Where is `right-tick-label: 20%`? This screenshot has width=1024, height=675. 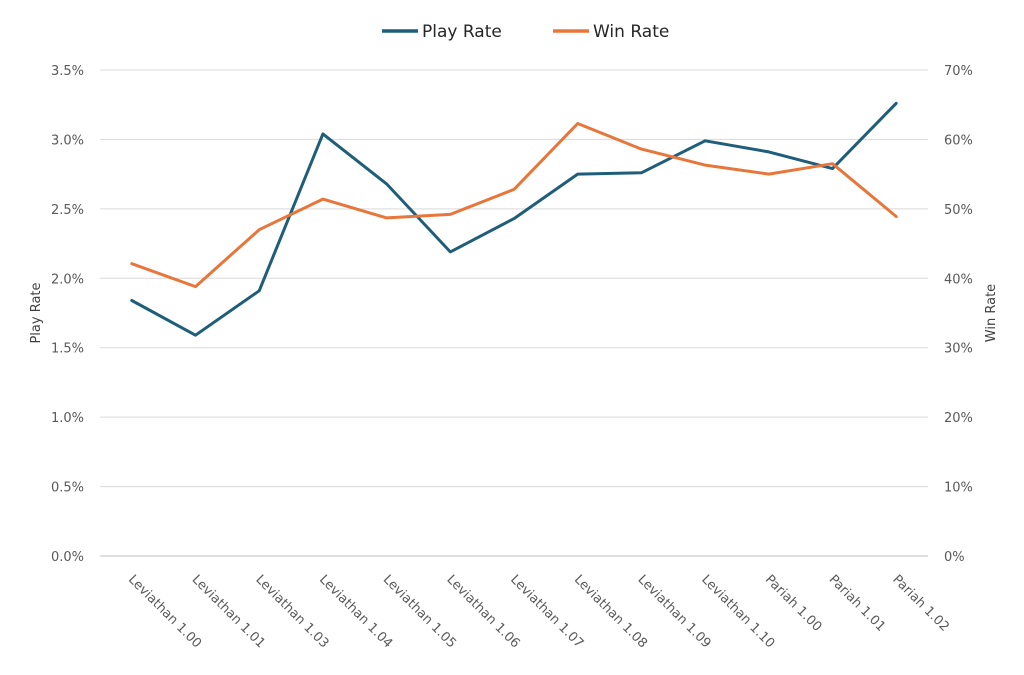
right-tick-label: 20% is located at coordinates (958, 418).